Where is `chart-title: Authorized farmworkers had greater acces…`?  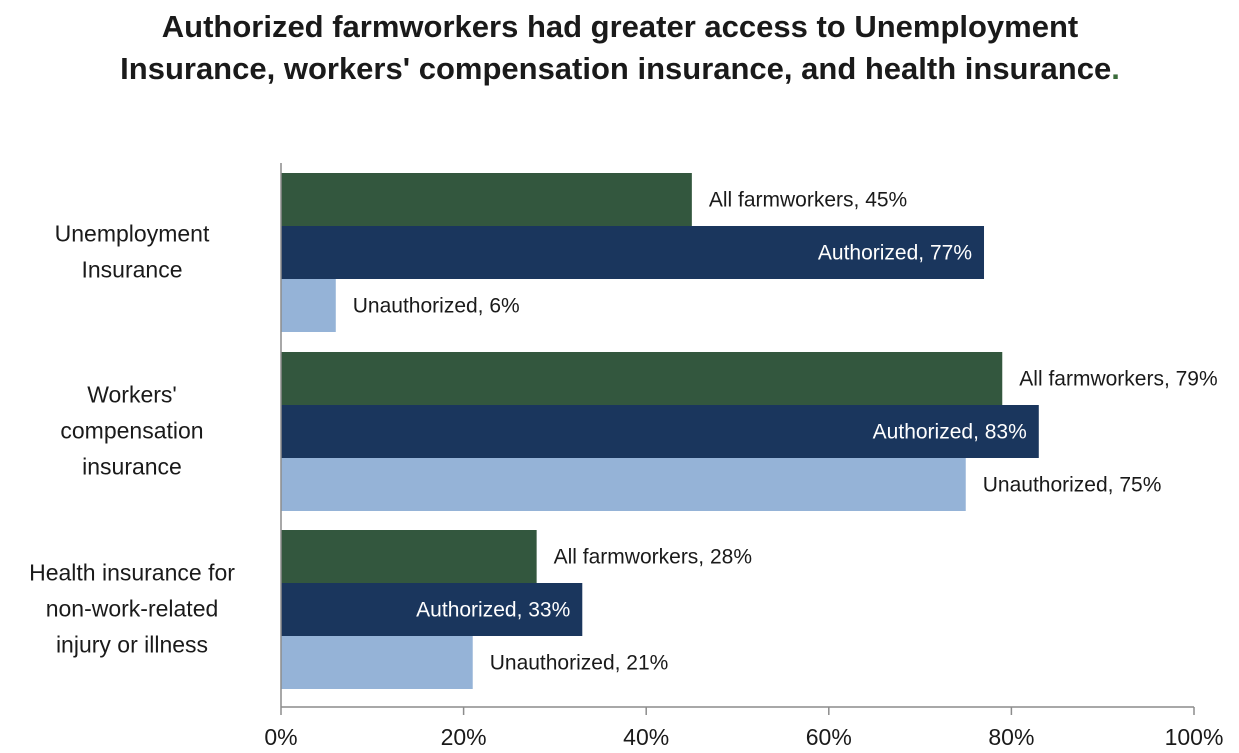
chart-title: Authorized farmworkers had greater acces… is located at coordinates (620, 48).